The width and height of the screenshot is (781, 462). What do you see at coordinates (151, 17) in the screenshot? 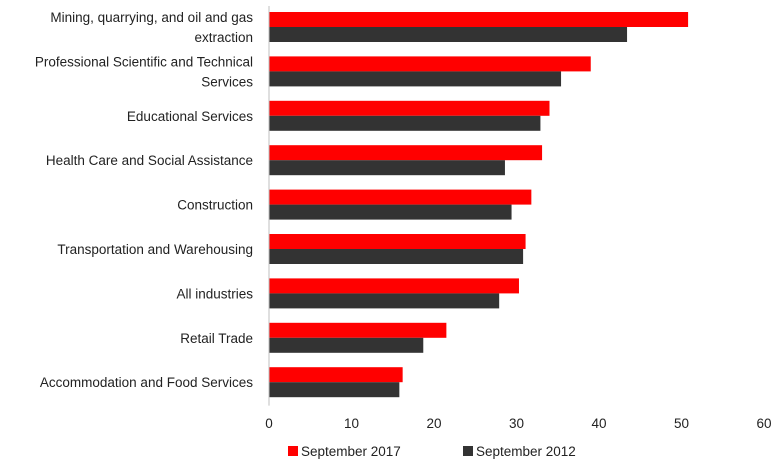
I see `category-label: Mining, quarrying, and oil and gas` at bounding box center [151, 17].